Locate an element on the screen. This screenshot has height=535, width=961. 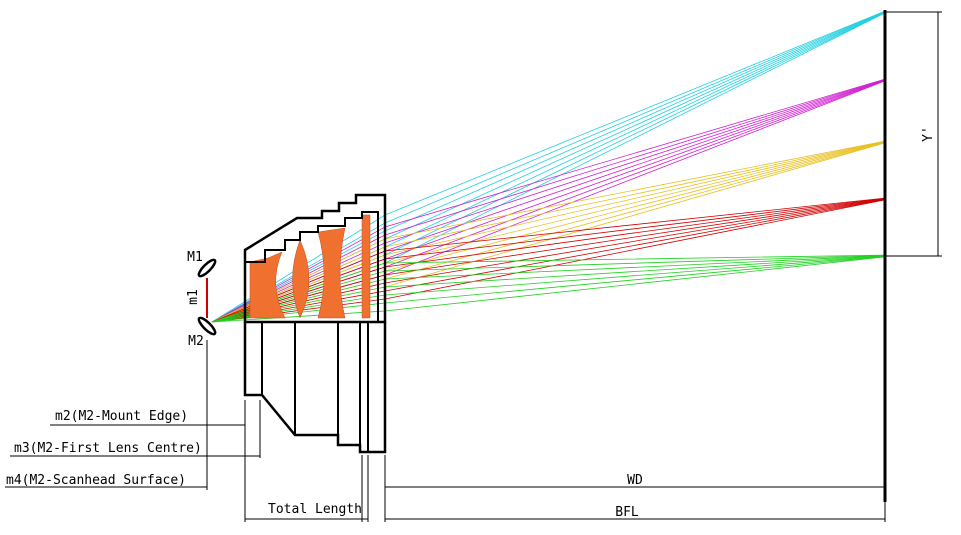
dimension-label: m3(M2-First Lens Centre) is located at coordinates (108, 448).